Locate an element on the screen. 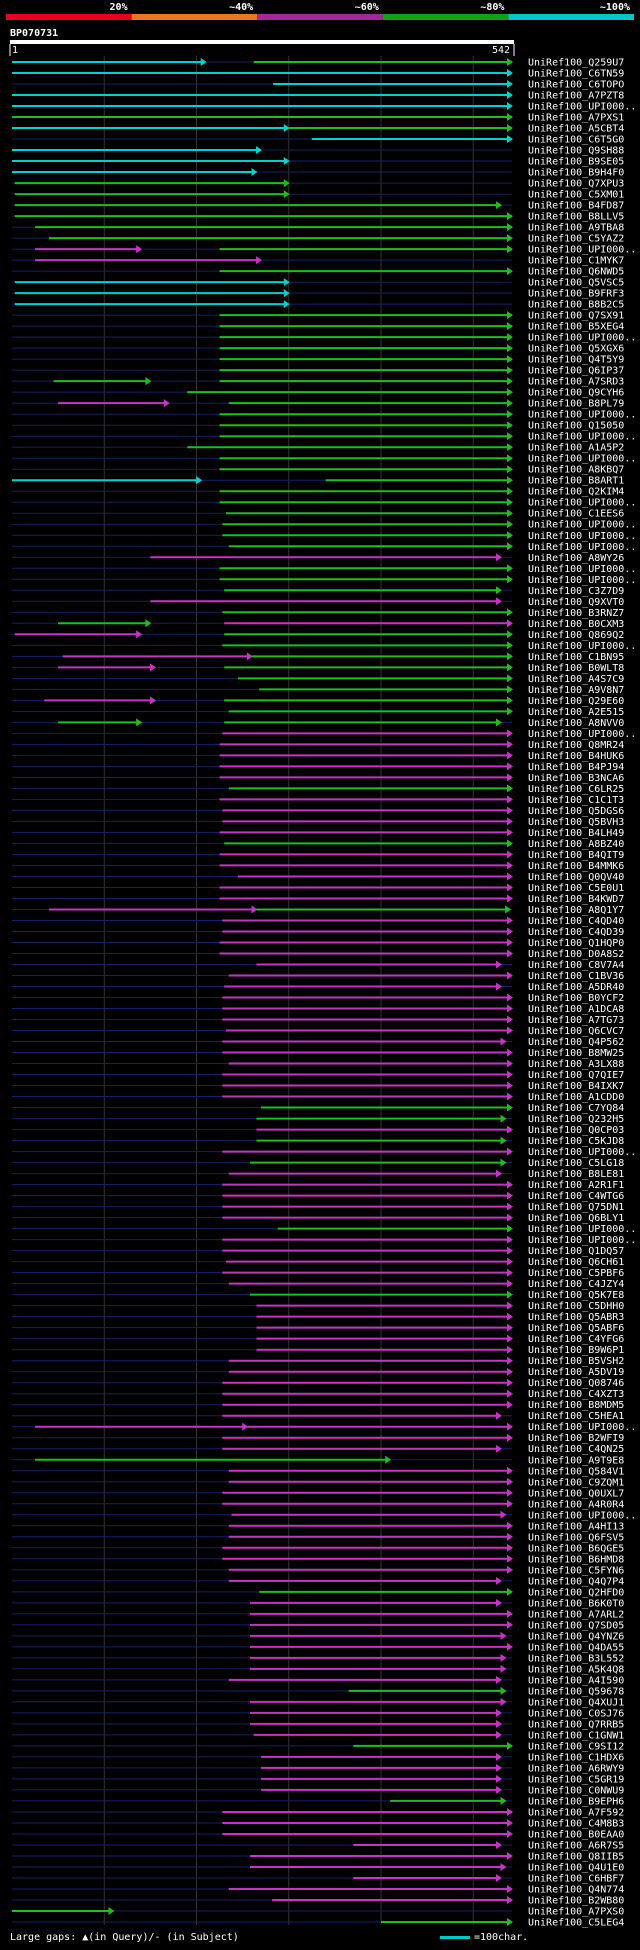 This screenshot has height=1950, width=640. hit-row: UniRef100_B2WFI9 is located at coordinates (318, 1438).